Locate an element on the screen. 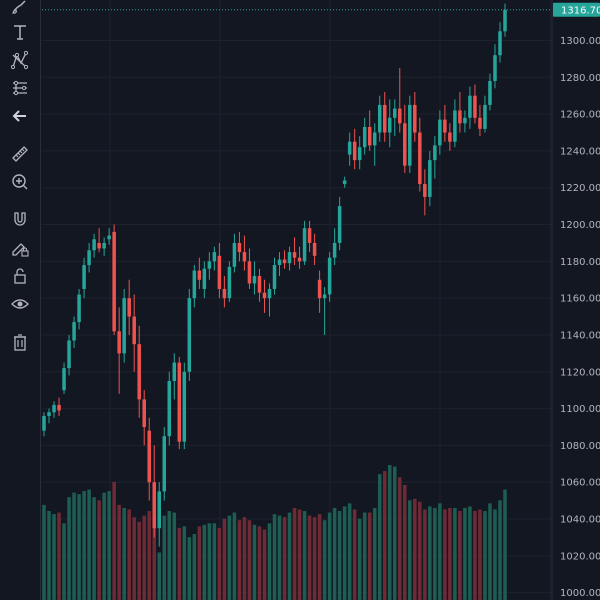  y-tick-label: 1040.00 is located at coordinates (580, 520).